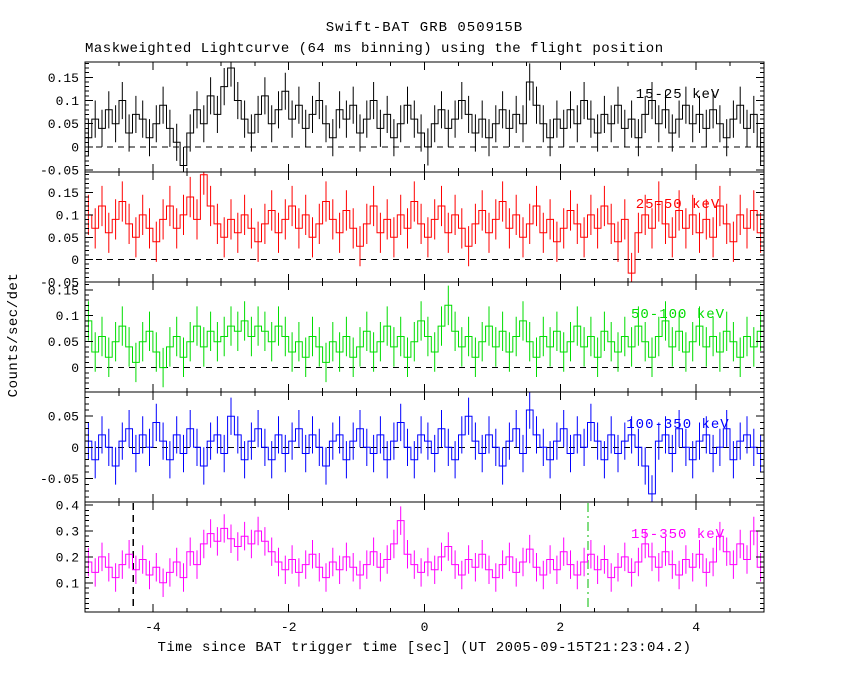 Image resolution: width=850 pixels, height=680 pixels. What do you see at coordinates (14, 335) in the screenshot?
I see `y-axis-label: Counts/sec/det` at bounding box center [14, 335].